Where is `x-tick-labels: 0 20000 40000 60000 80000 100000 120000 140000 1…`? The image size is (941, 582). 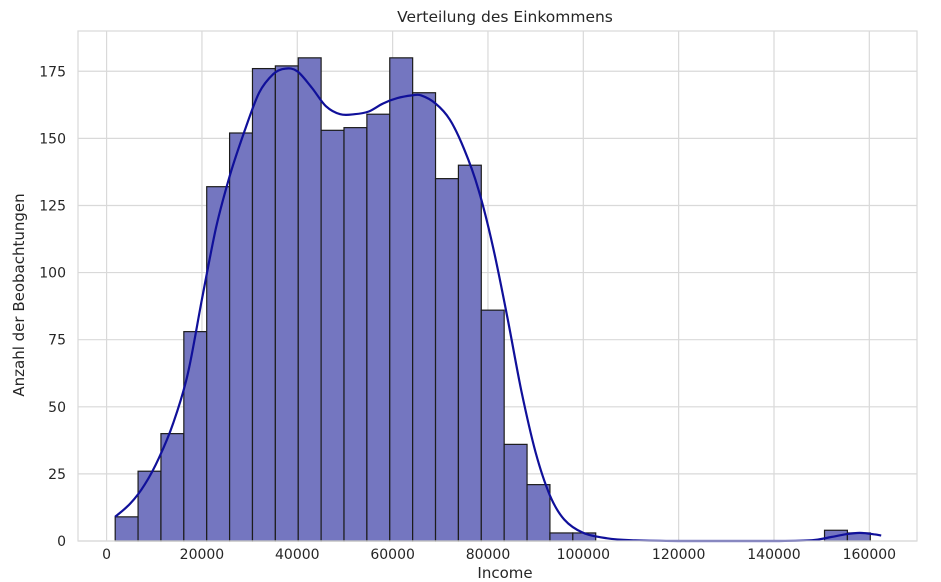
x-tick-labels: 0 20000 40000 60000 80000 100000 120000 140000 1… is located at coordinates (499, 555).